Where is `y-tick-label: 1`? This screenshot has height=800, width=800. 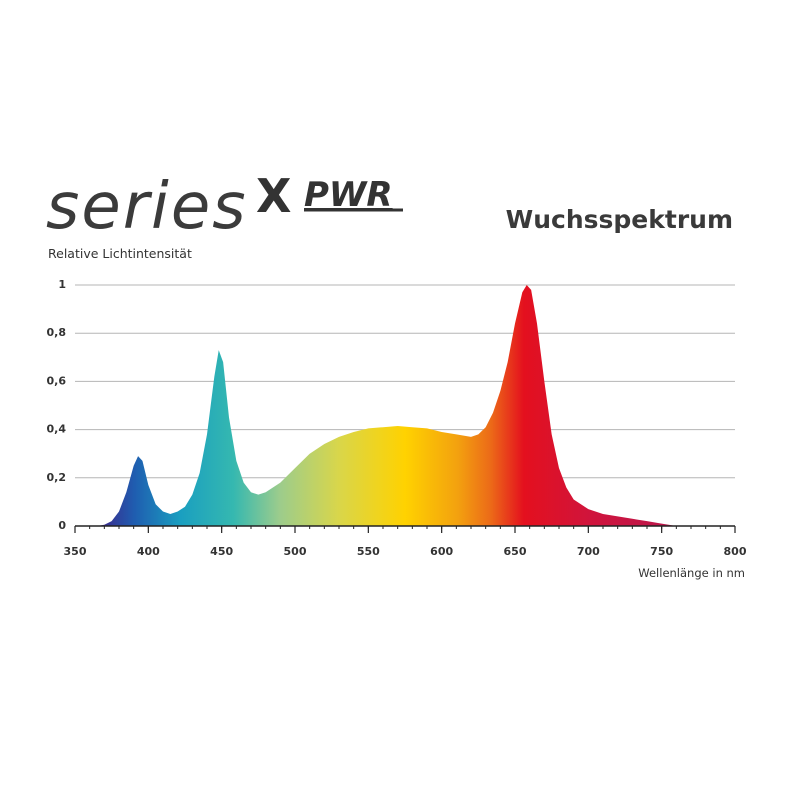 y-tick-label: 1 is located at coordinates (62, 284).